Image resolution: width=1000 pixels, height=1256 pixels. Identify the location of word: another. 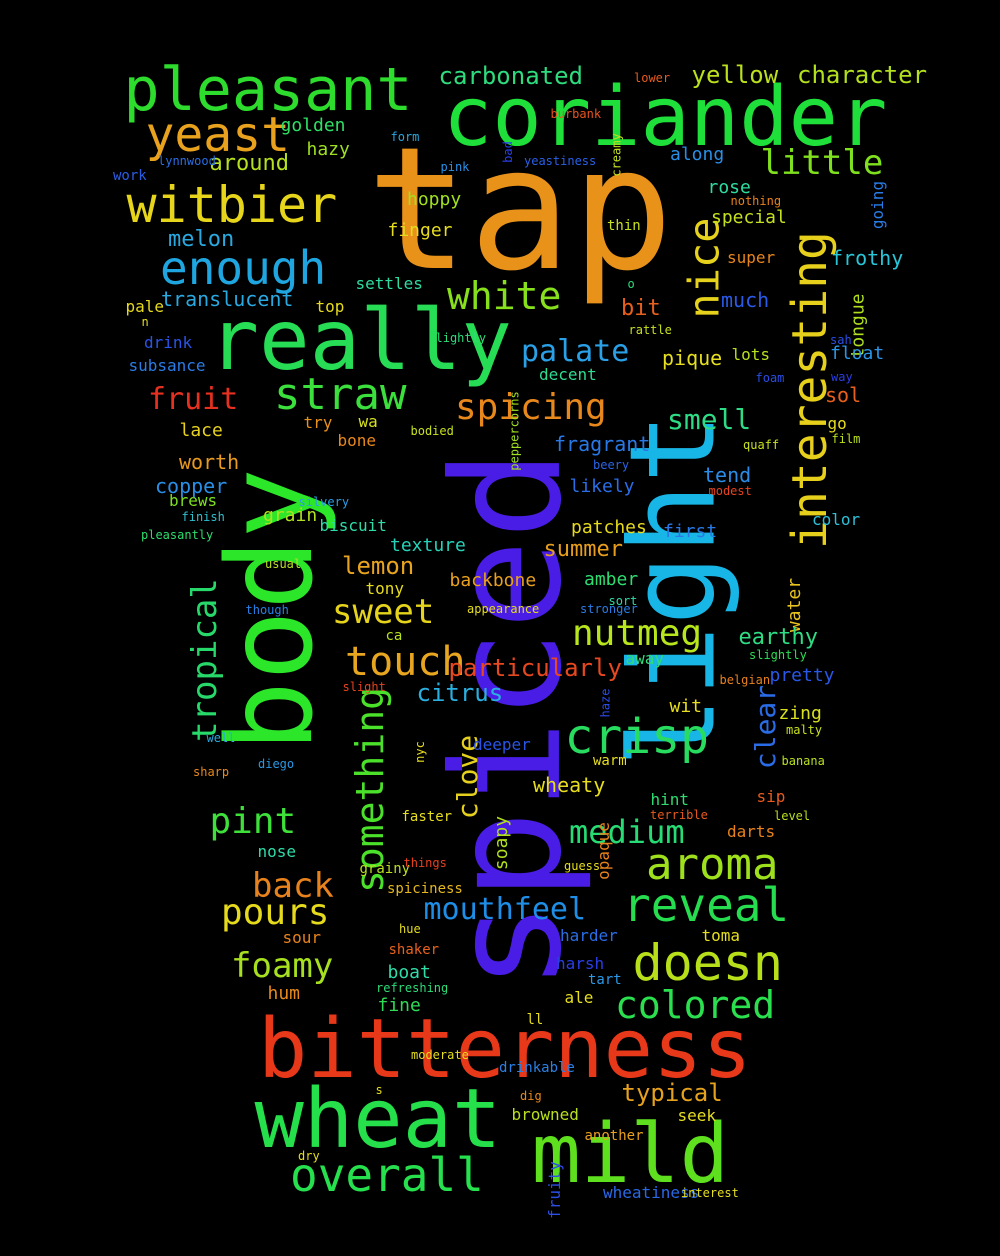
(614, 1136).